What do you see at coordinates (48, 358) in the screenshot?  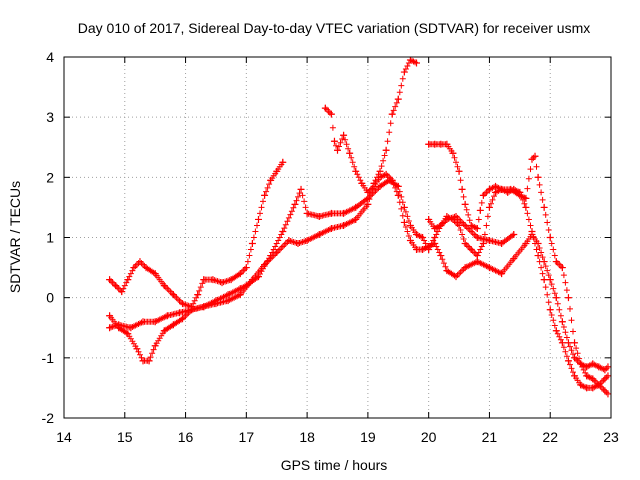 I see `y-tick-label: -1` at bounding box center [48, 358].